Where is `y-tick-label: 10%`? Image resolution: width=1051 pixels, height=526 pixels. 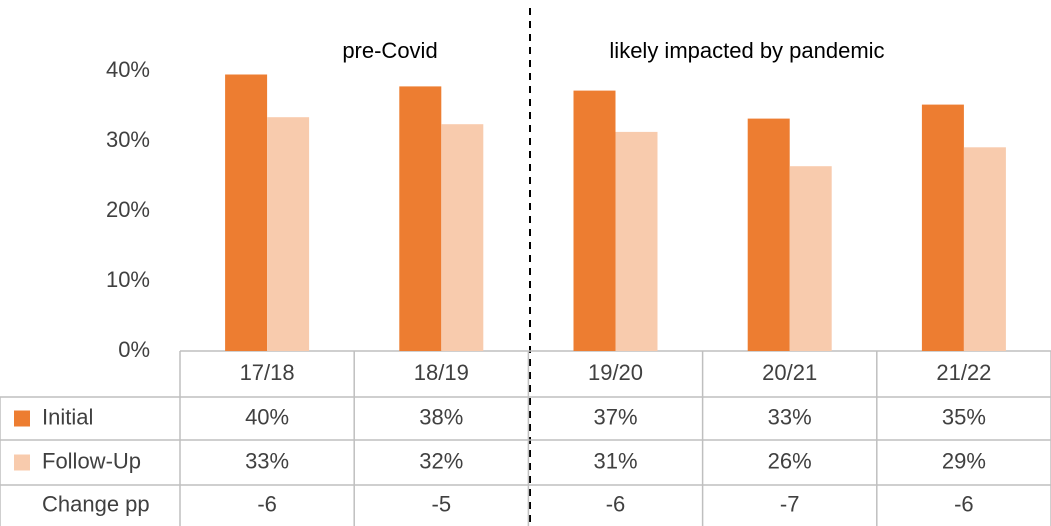 y-tick-label: 10% is located at coordinates (128, 279).